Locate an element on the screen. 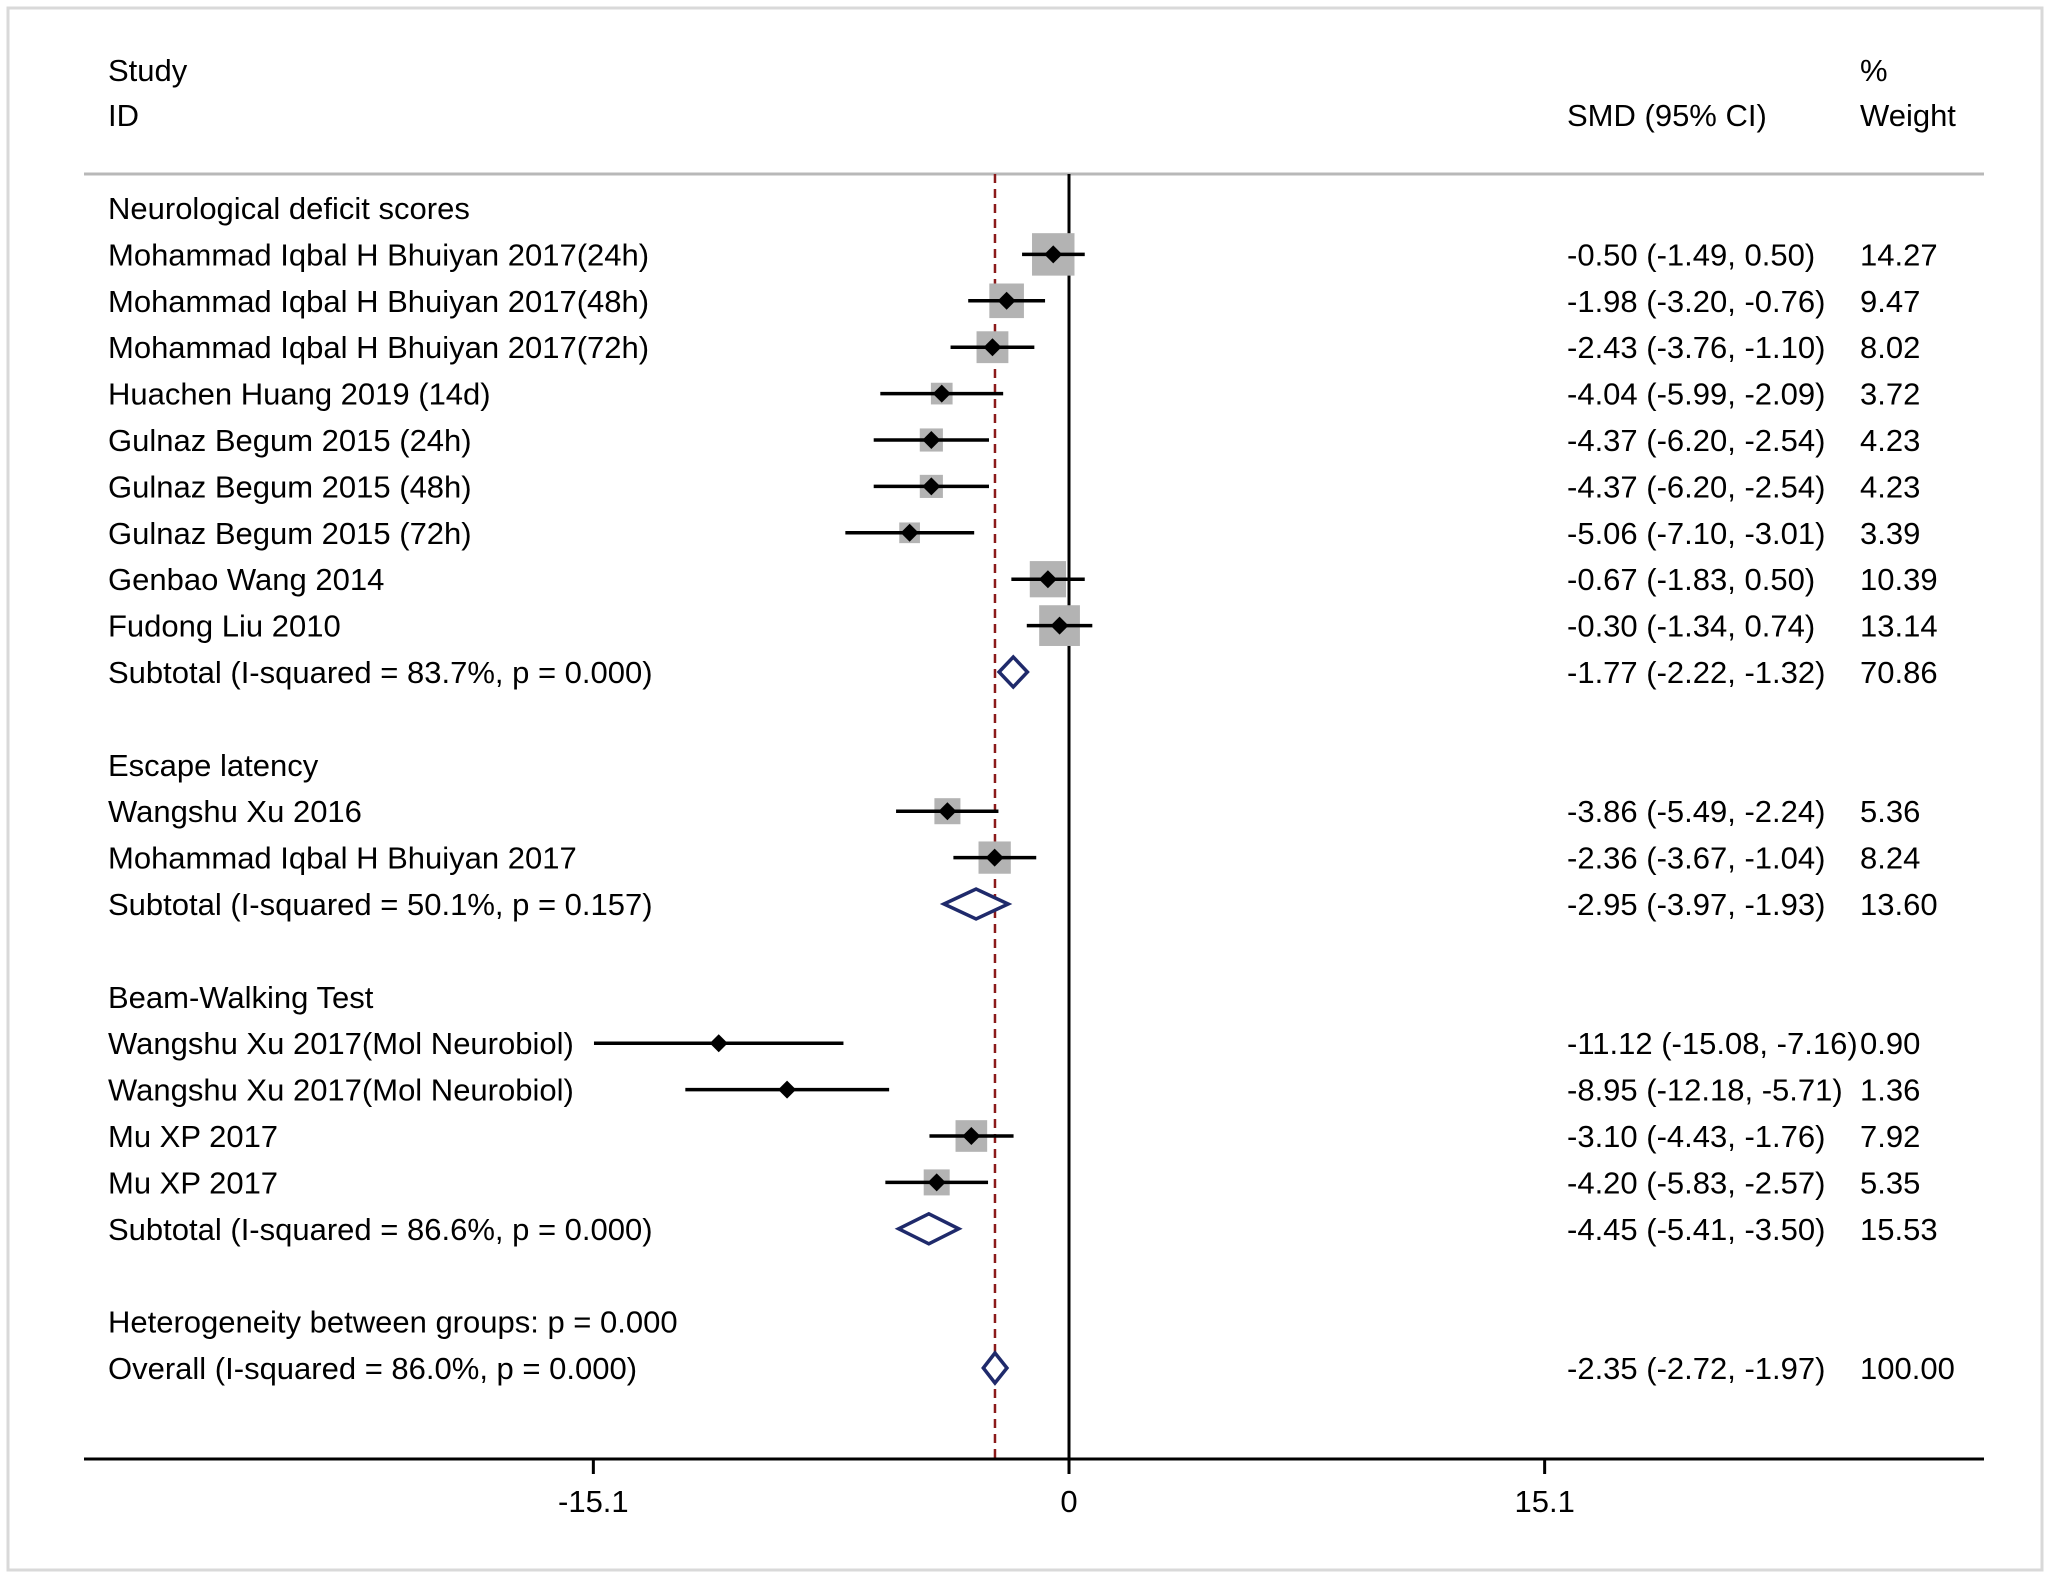  study-row: Wangshu Xu 2016 -3.86 (-5.49, -2.24) 5.36 is located at coordinates (1014, 811).